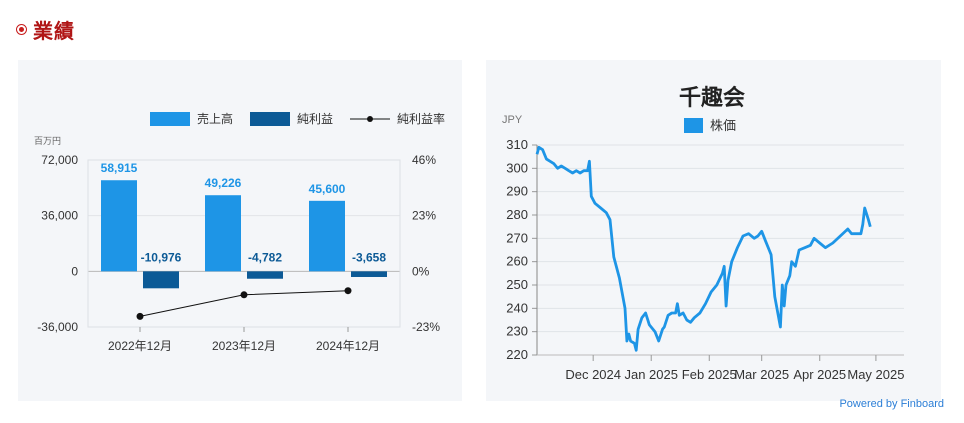 Image resolution: width=964 pixels, height=423 pixels. Describe the element at coordinates (651, 374) in the screenshot. I see `x-tick-label: Jan 2025` at that location.